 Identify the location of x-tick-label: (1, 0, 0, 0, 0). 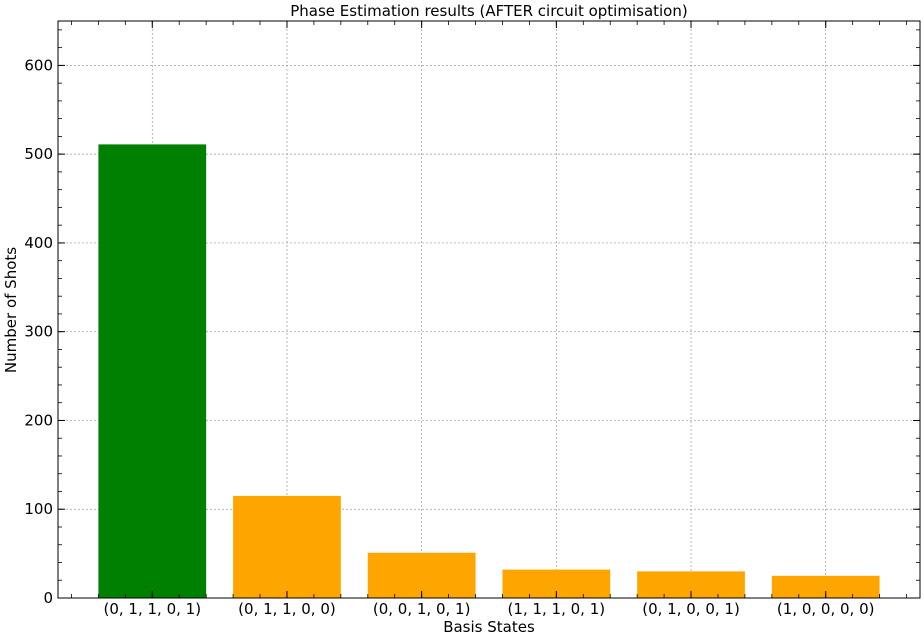
(826, 609).